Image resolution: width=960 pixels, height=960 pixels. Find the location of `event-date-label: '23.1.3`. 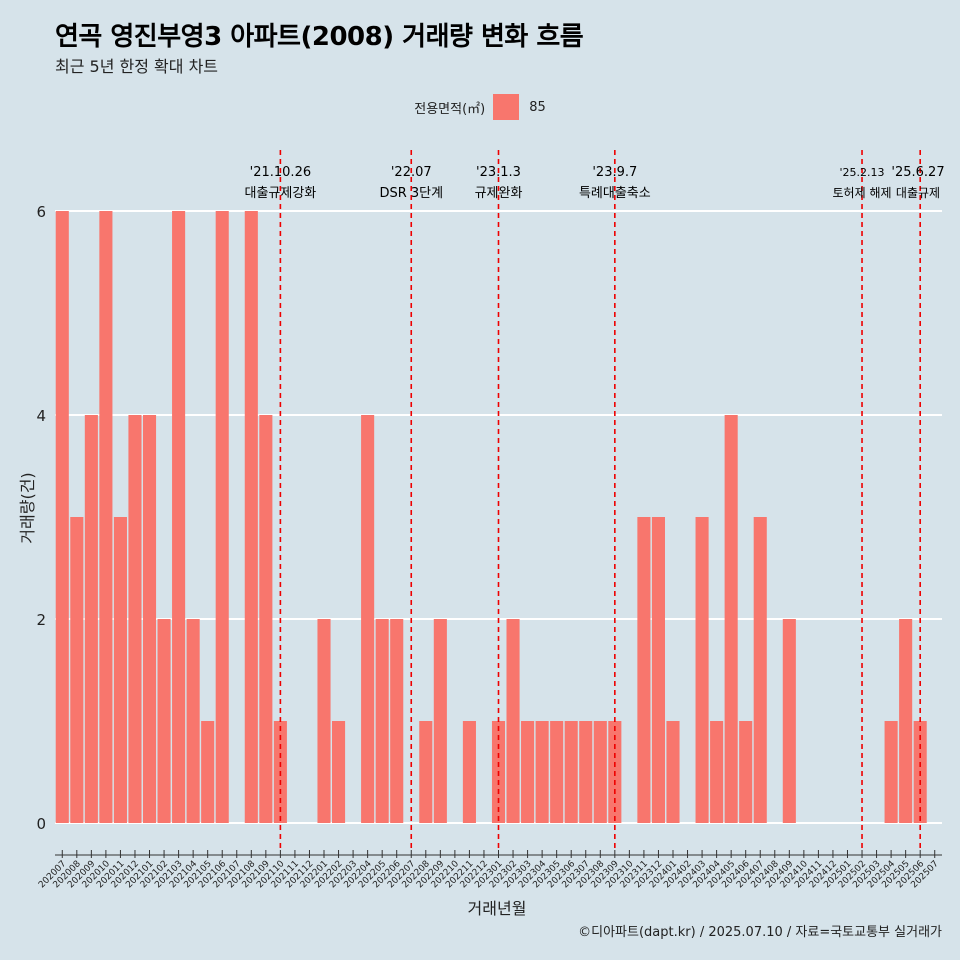

event-date-label: '23.1.3 is located at coordinates (498, 172).